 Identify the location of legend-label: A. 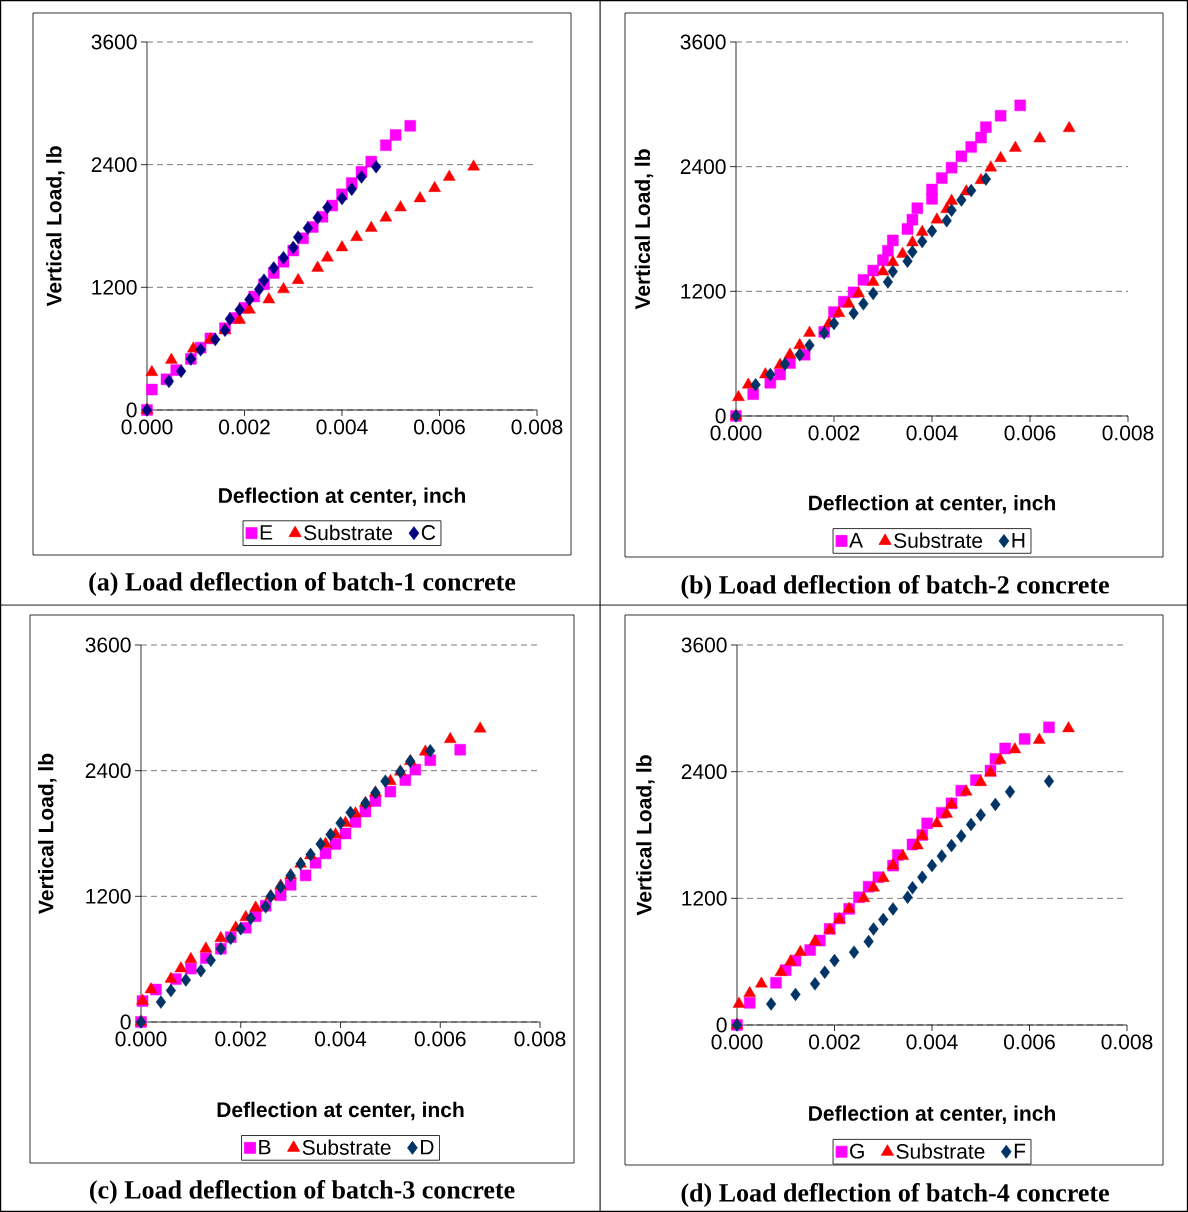
(856, 540).